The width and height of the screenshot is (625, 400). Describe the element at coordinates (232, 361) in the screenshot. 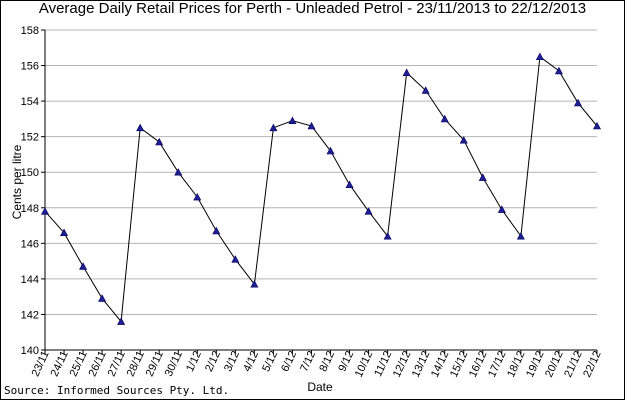

I see `x-tick-label: 3/12` at that location.